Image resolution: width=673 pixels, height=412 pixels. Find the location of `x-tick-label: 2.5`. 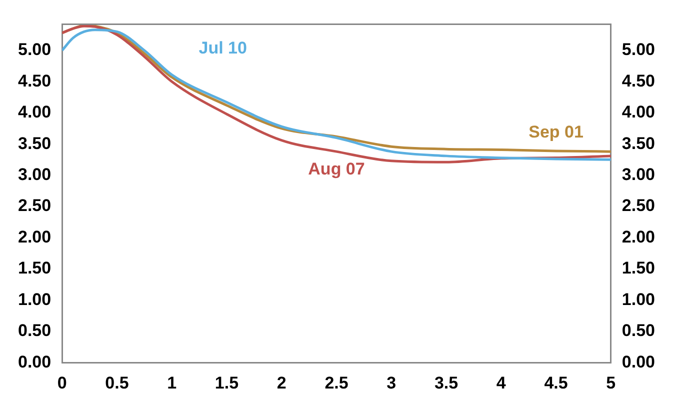

x-tick-label: 2.5 is located at coordinates (336, 382).